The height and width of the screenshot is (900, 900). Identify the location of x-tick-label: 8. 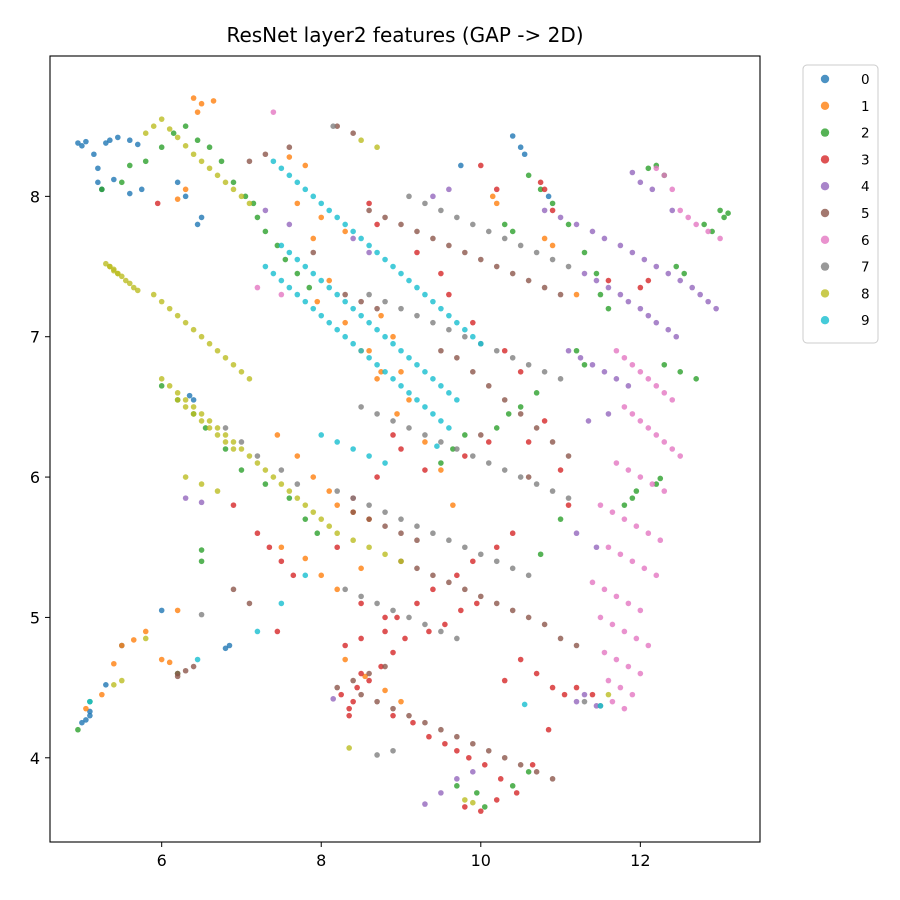
(321, 860).